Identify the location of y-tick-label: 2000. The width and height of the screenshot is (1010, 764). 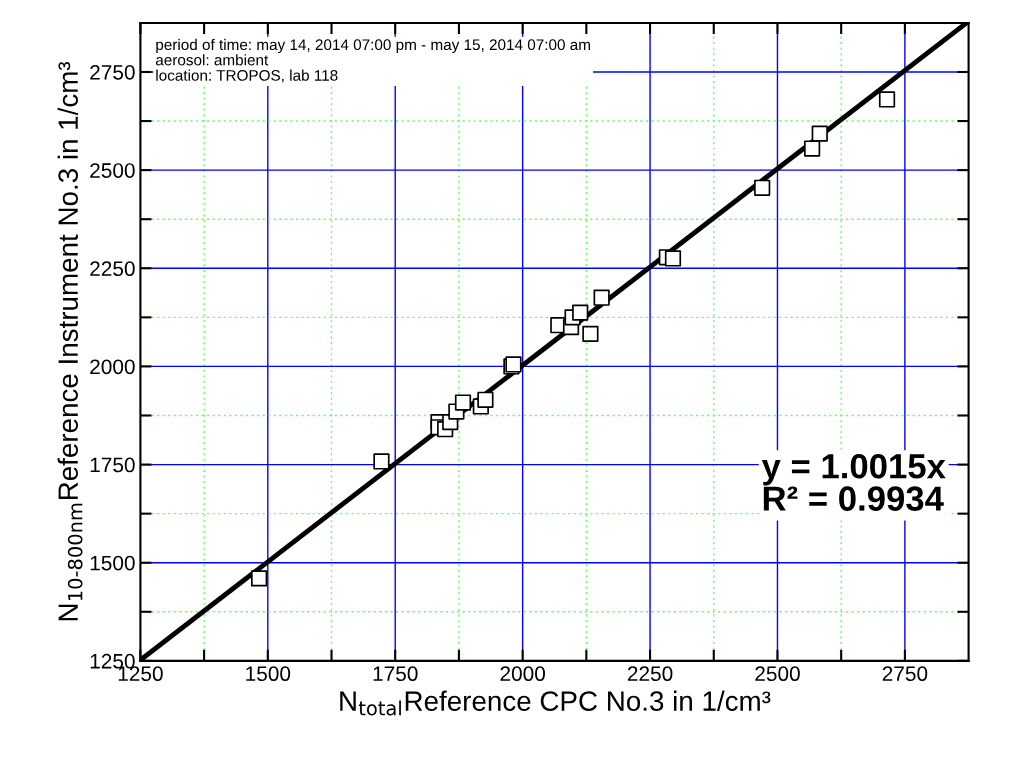
(112, 367).